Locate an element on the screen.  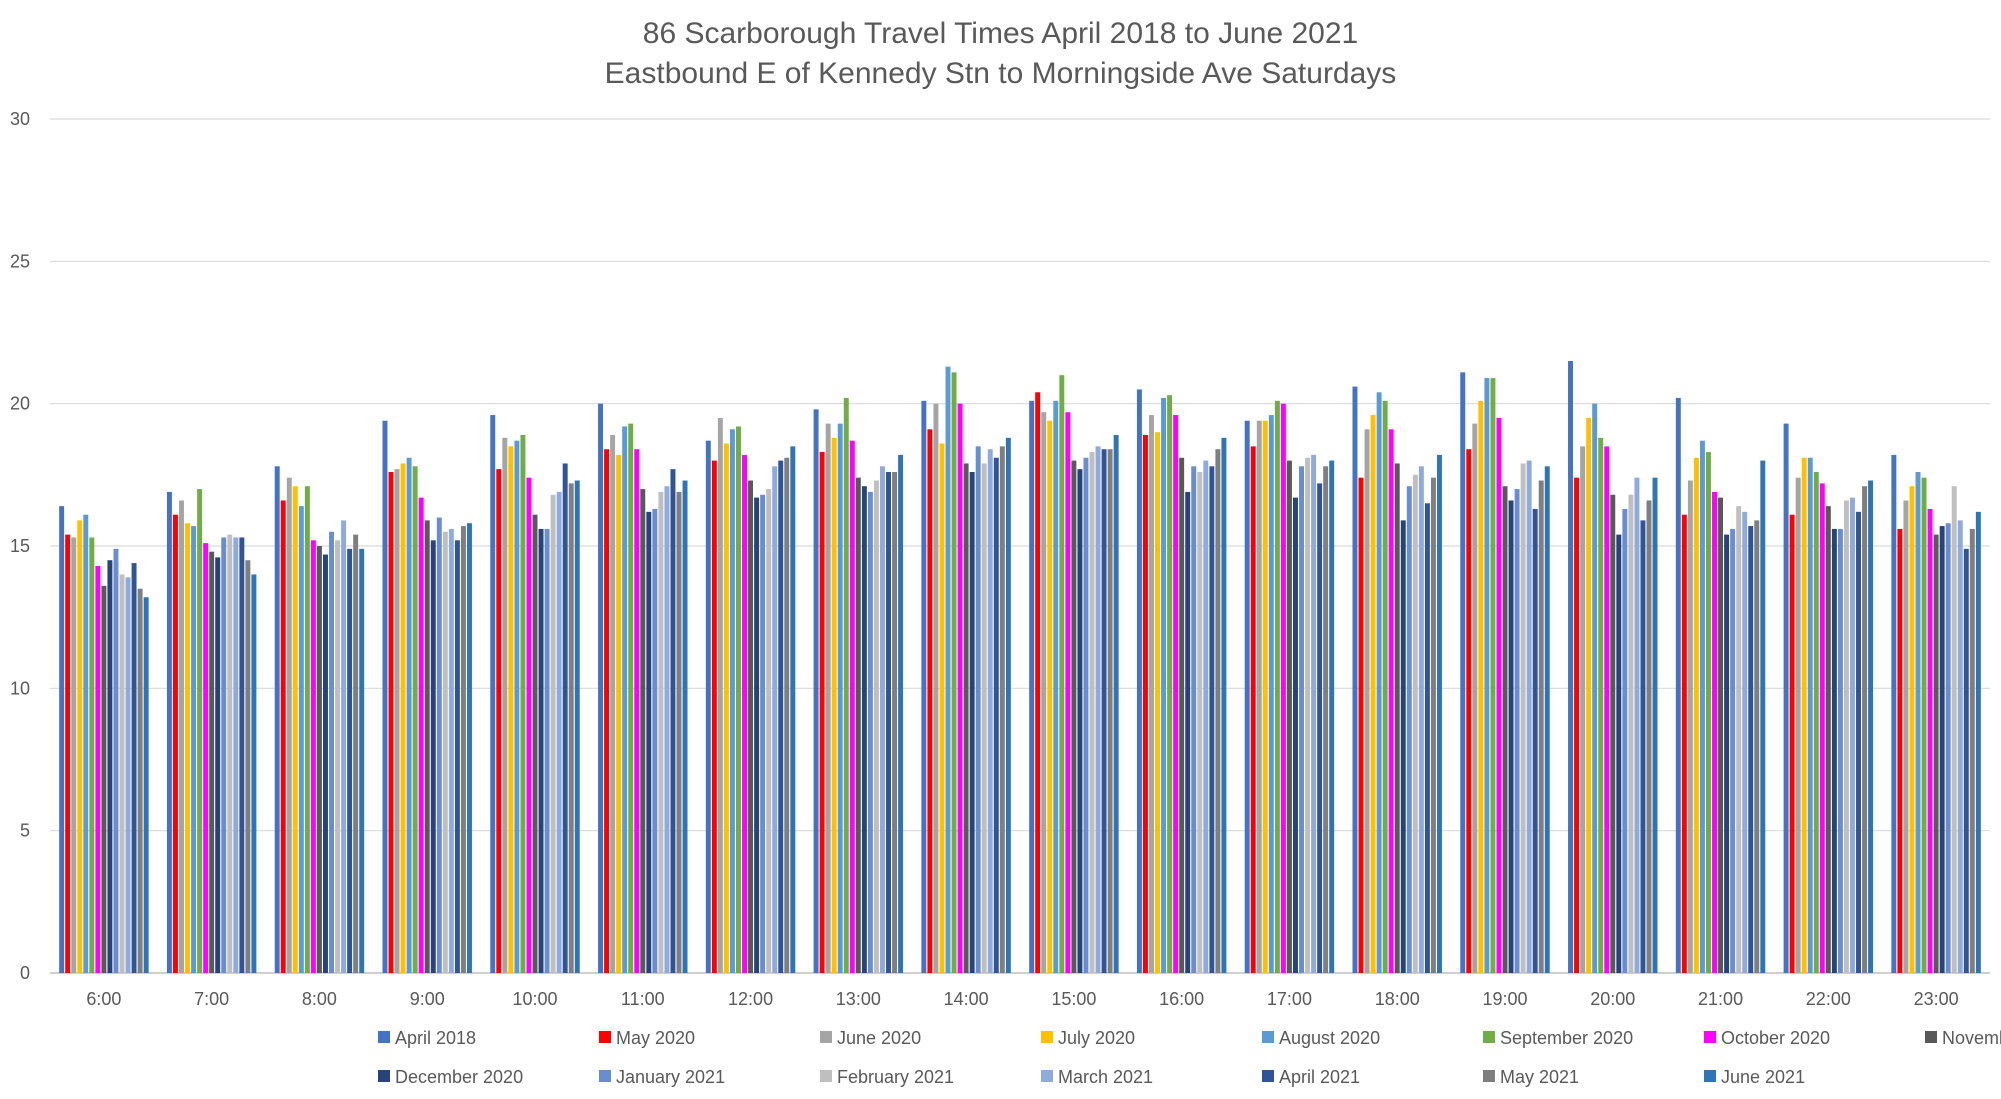
legend-label: March 2021 is located at coordinates (1105, 1077).